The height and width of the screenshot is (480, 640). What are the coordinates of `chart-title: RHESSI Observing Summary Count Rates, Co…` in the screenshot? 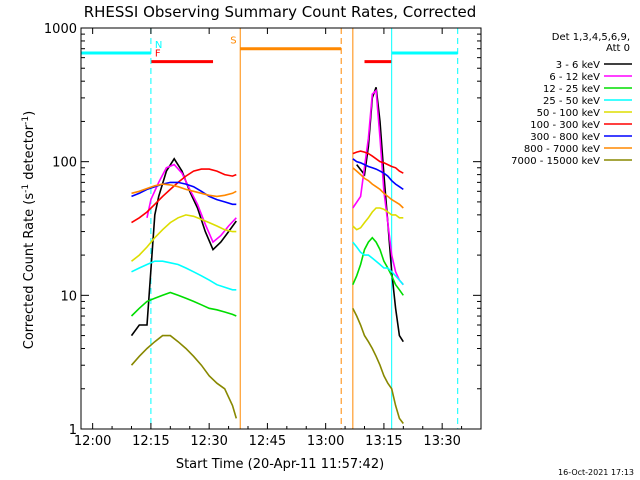 It's located at (280, 12).